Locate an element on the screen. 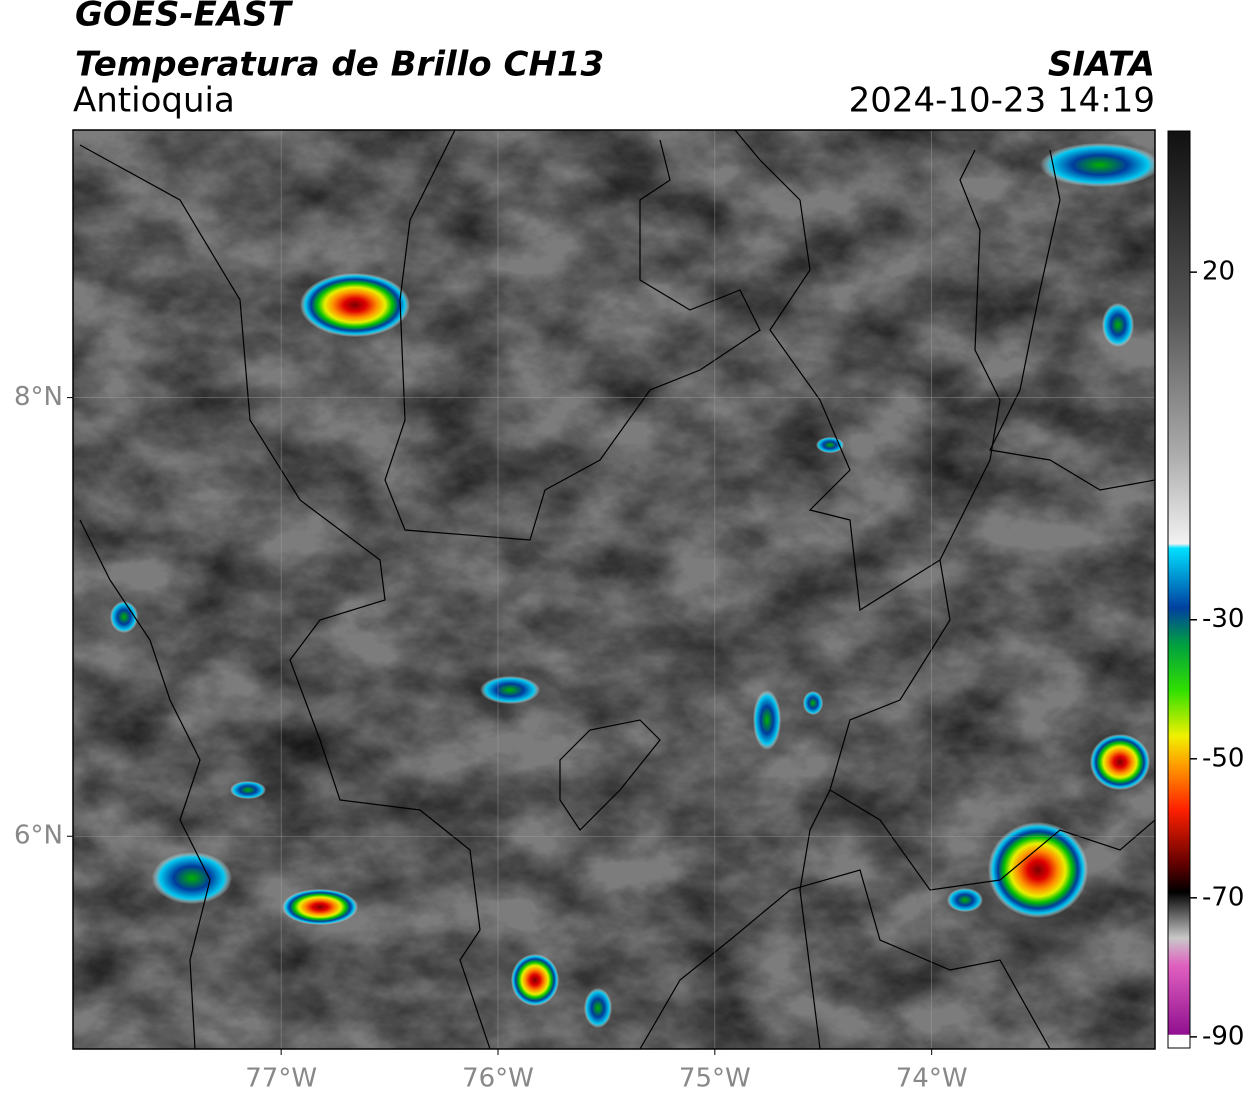 Image resolution: width=1252 pixels, height=1099 pixels. title: GOES-EAST is located at coordinates (184, 17).